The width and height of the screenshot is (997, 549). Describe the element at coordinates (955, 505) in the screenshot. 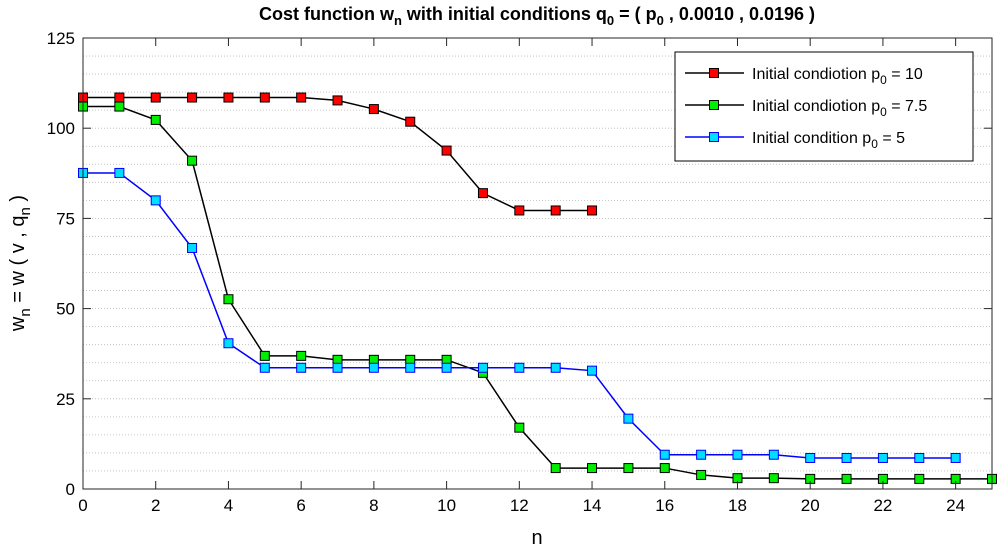

I see `x-tick-label: 24` at that location.